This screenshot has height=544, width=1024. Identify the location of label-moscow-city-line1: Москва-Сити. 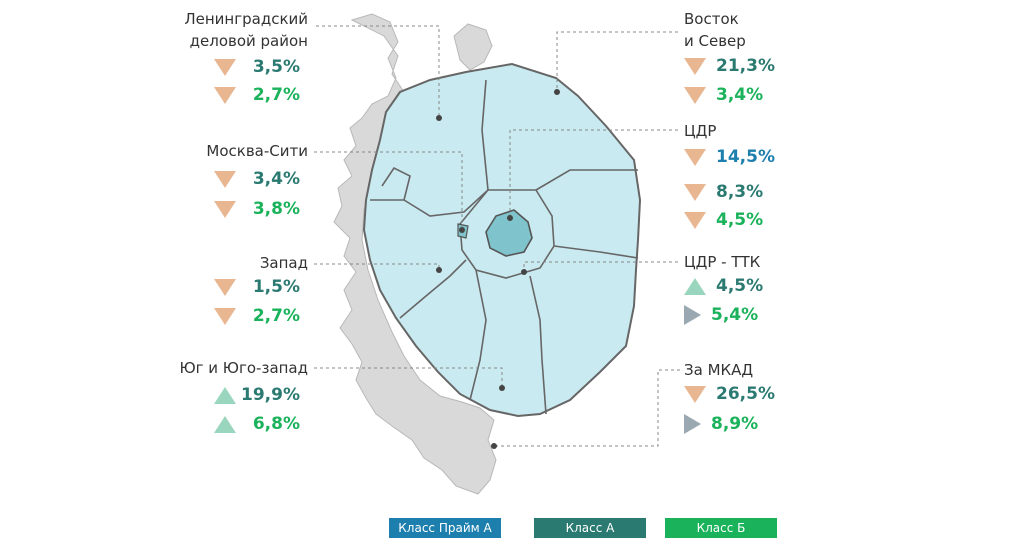
(257, 151).